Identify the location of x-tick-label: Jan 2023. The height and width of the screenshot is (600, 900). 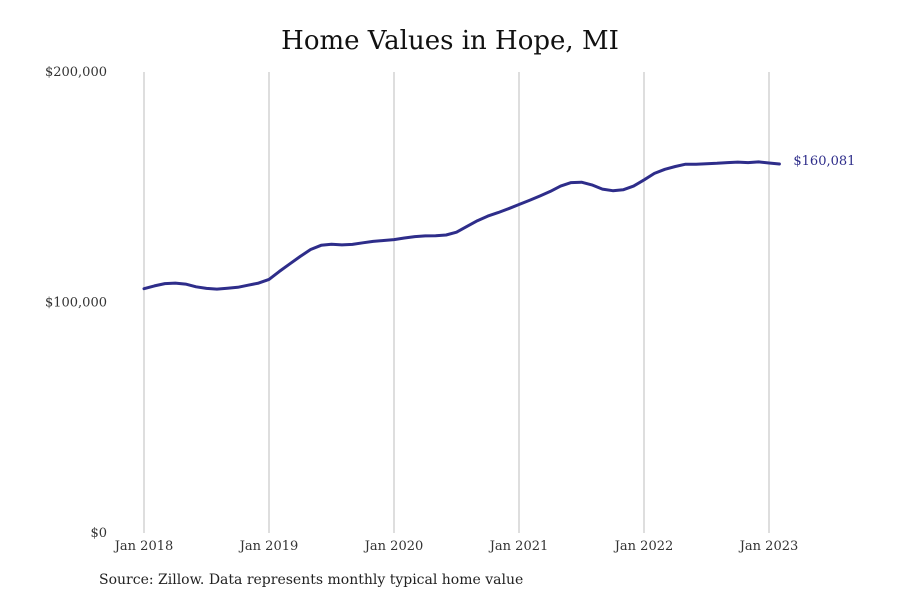
(768, 546).